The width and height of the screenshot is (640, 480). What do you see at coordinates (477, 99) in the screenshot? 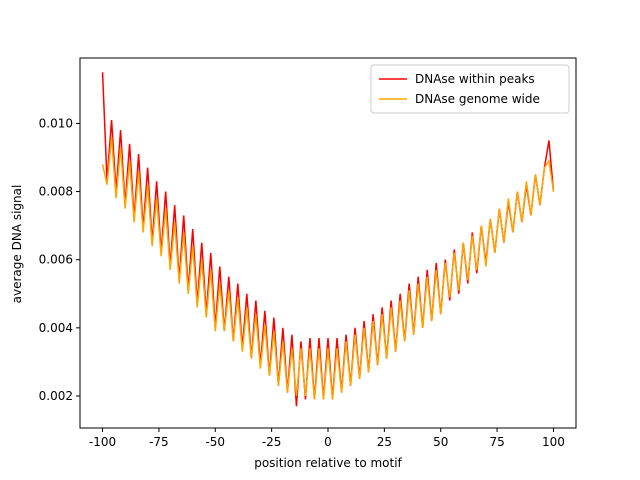
I see `legend-label: DNAse genome wide` at bounding box center [477, 99].